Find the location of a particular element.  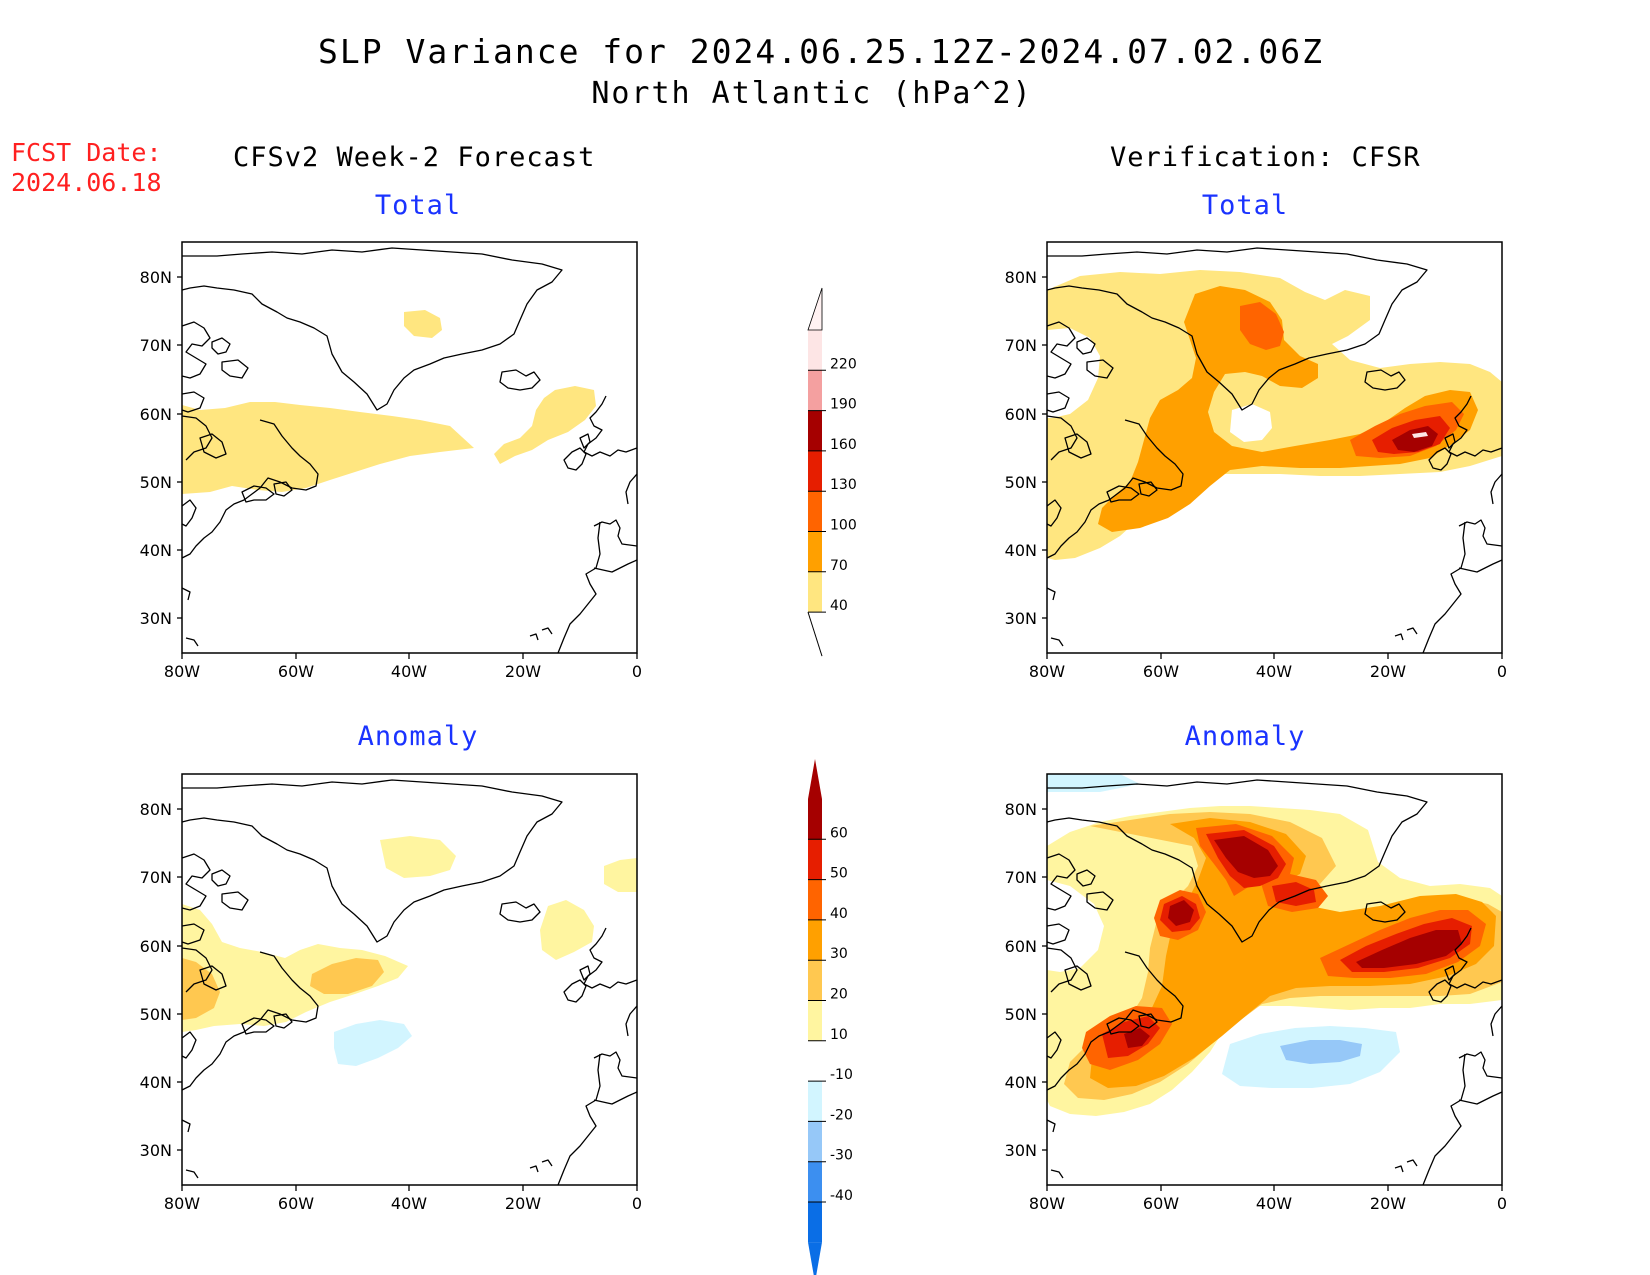

colorbar-label: 190 is located at coordinates (843, 405).